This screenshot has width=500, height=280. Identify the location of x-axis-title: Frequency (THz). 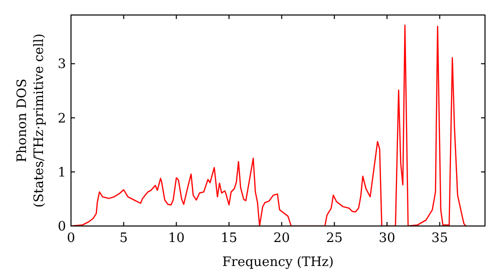
(278, 262).